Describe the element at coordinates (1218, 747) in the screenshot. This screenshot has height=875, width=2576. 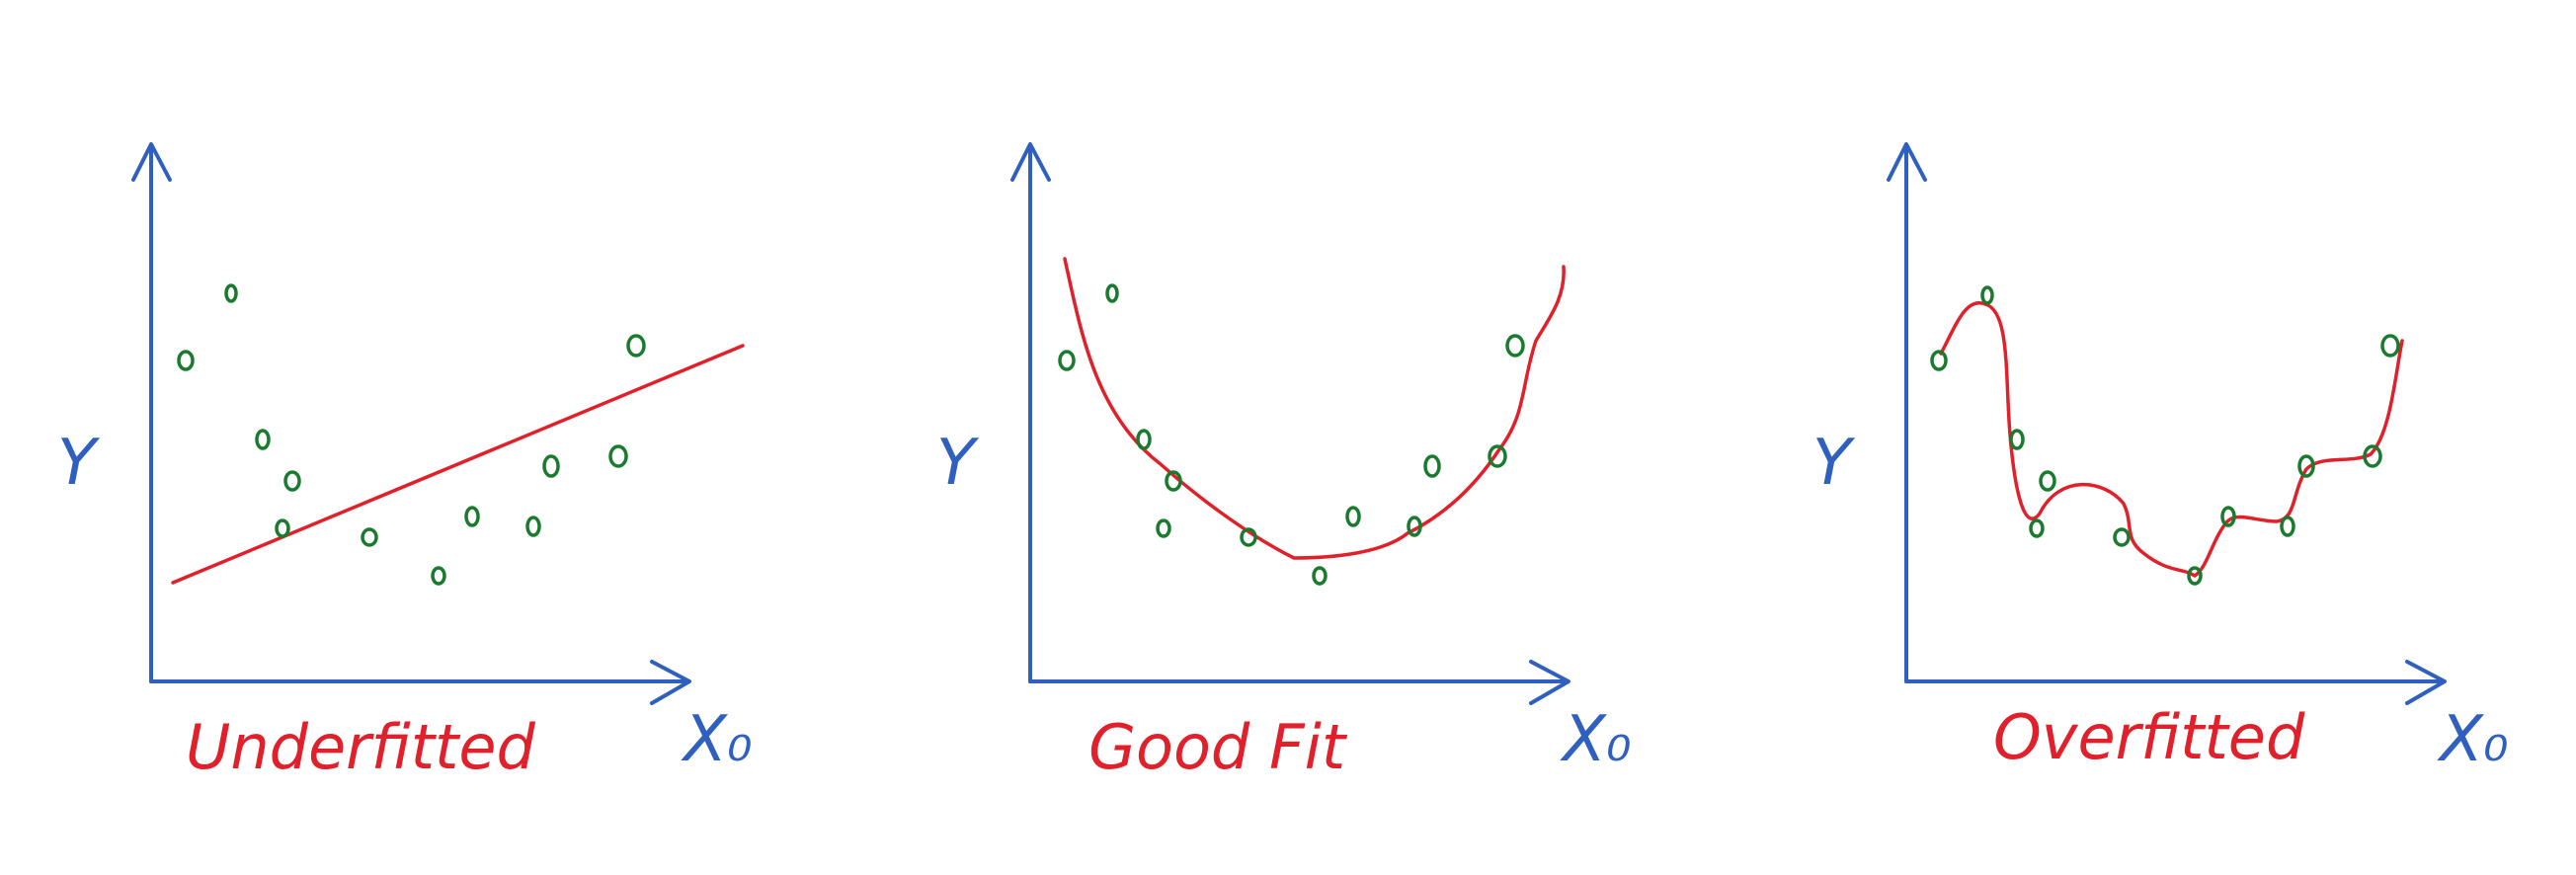
I see `panel-label-good-fit: Good Fit` at that location.